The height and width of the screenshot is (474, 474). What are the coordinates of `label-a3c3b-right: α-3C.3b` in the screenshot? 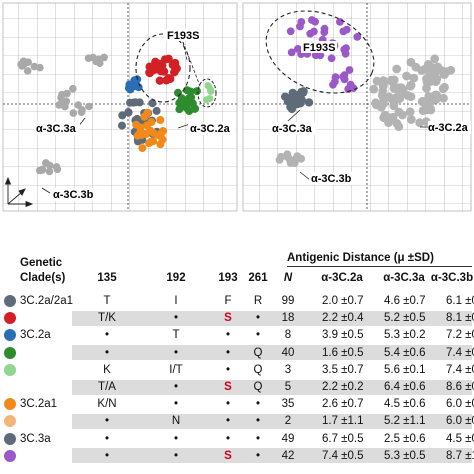 It's located at (331, 179).